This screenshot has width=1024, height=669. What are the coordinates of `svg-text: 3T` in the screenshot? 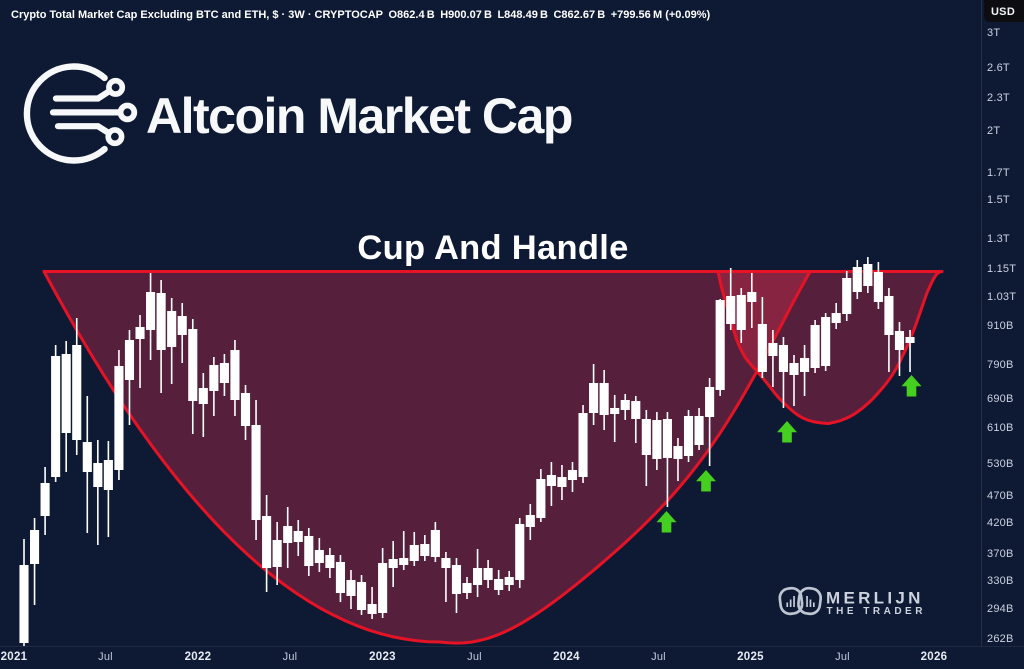 It's located at (993, 33).